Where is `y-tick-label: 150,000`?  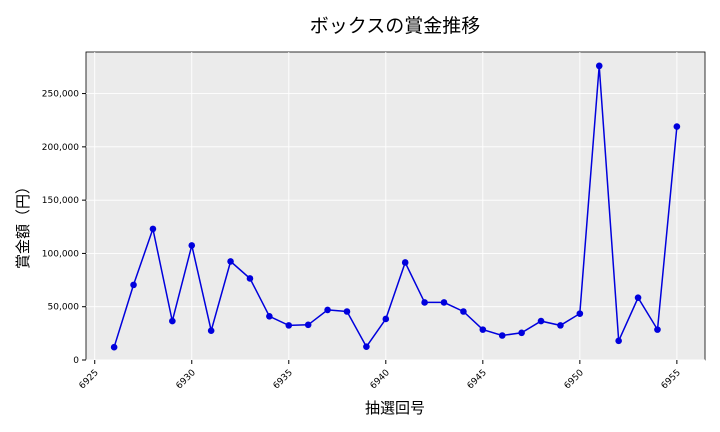
y-tick-label: 150,000 is located at coordinates (60, 201).